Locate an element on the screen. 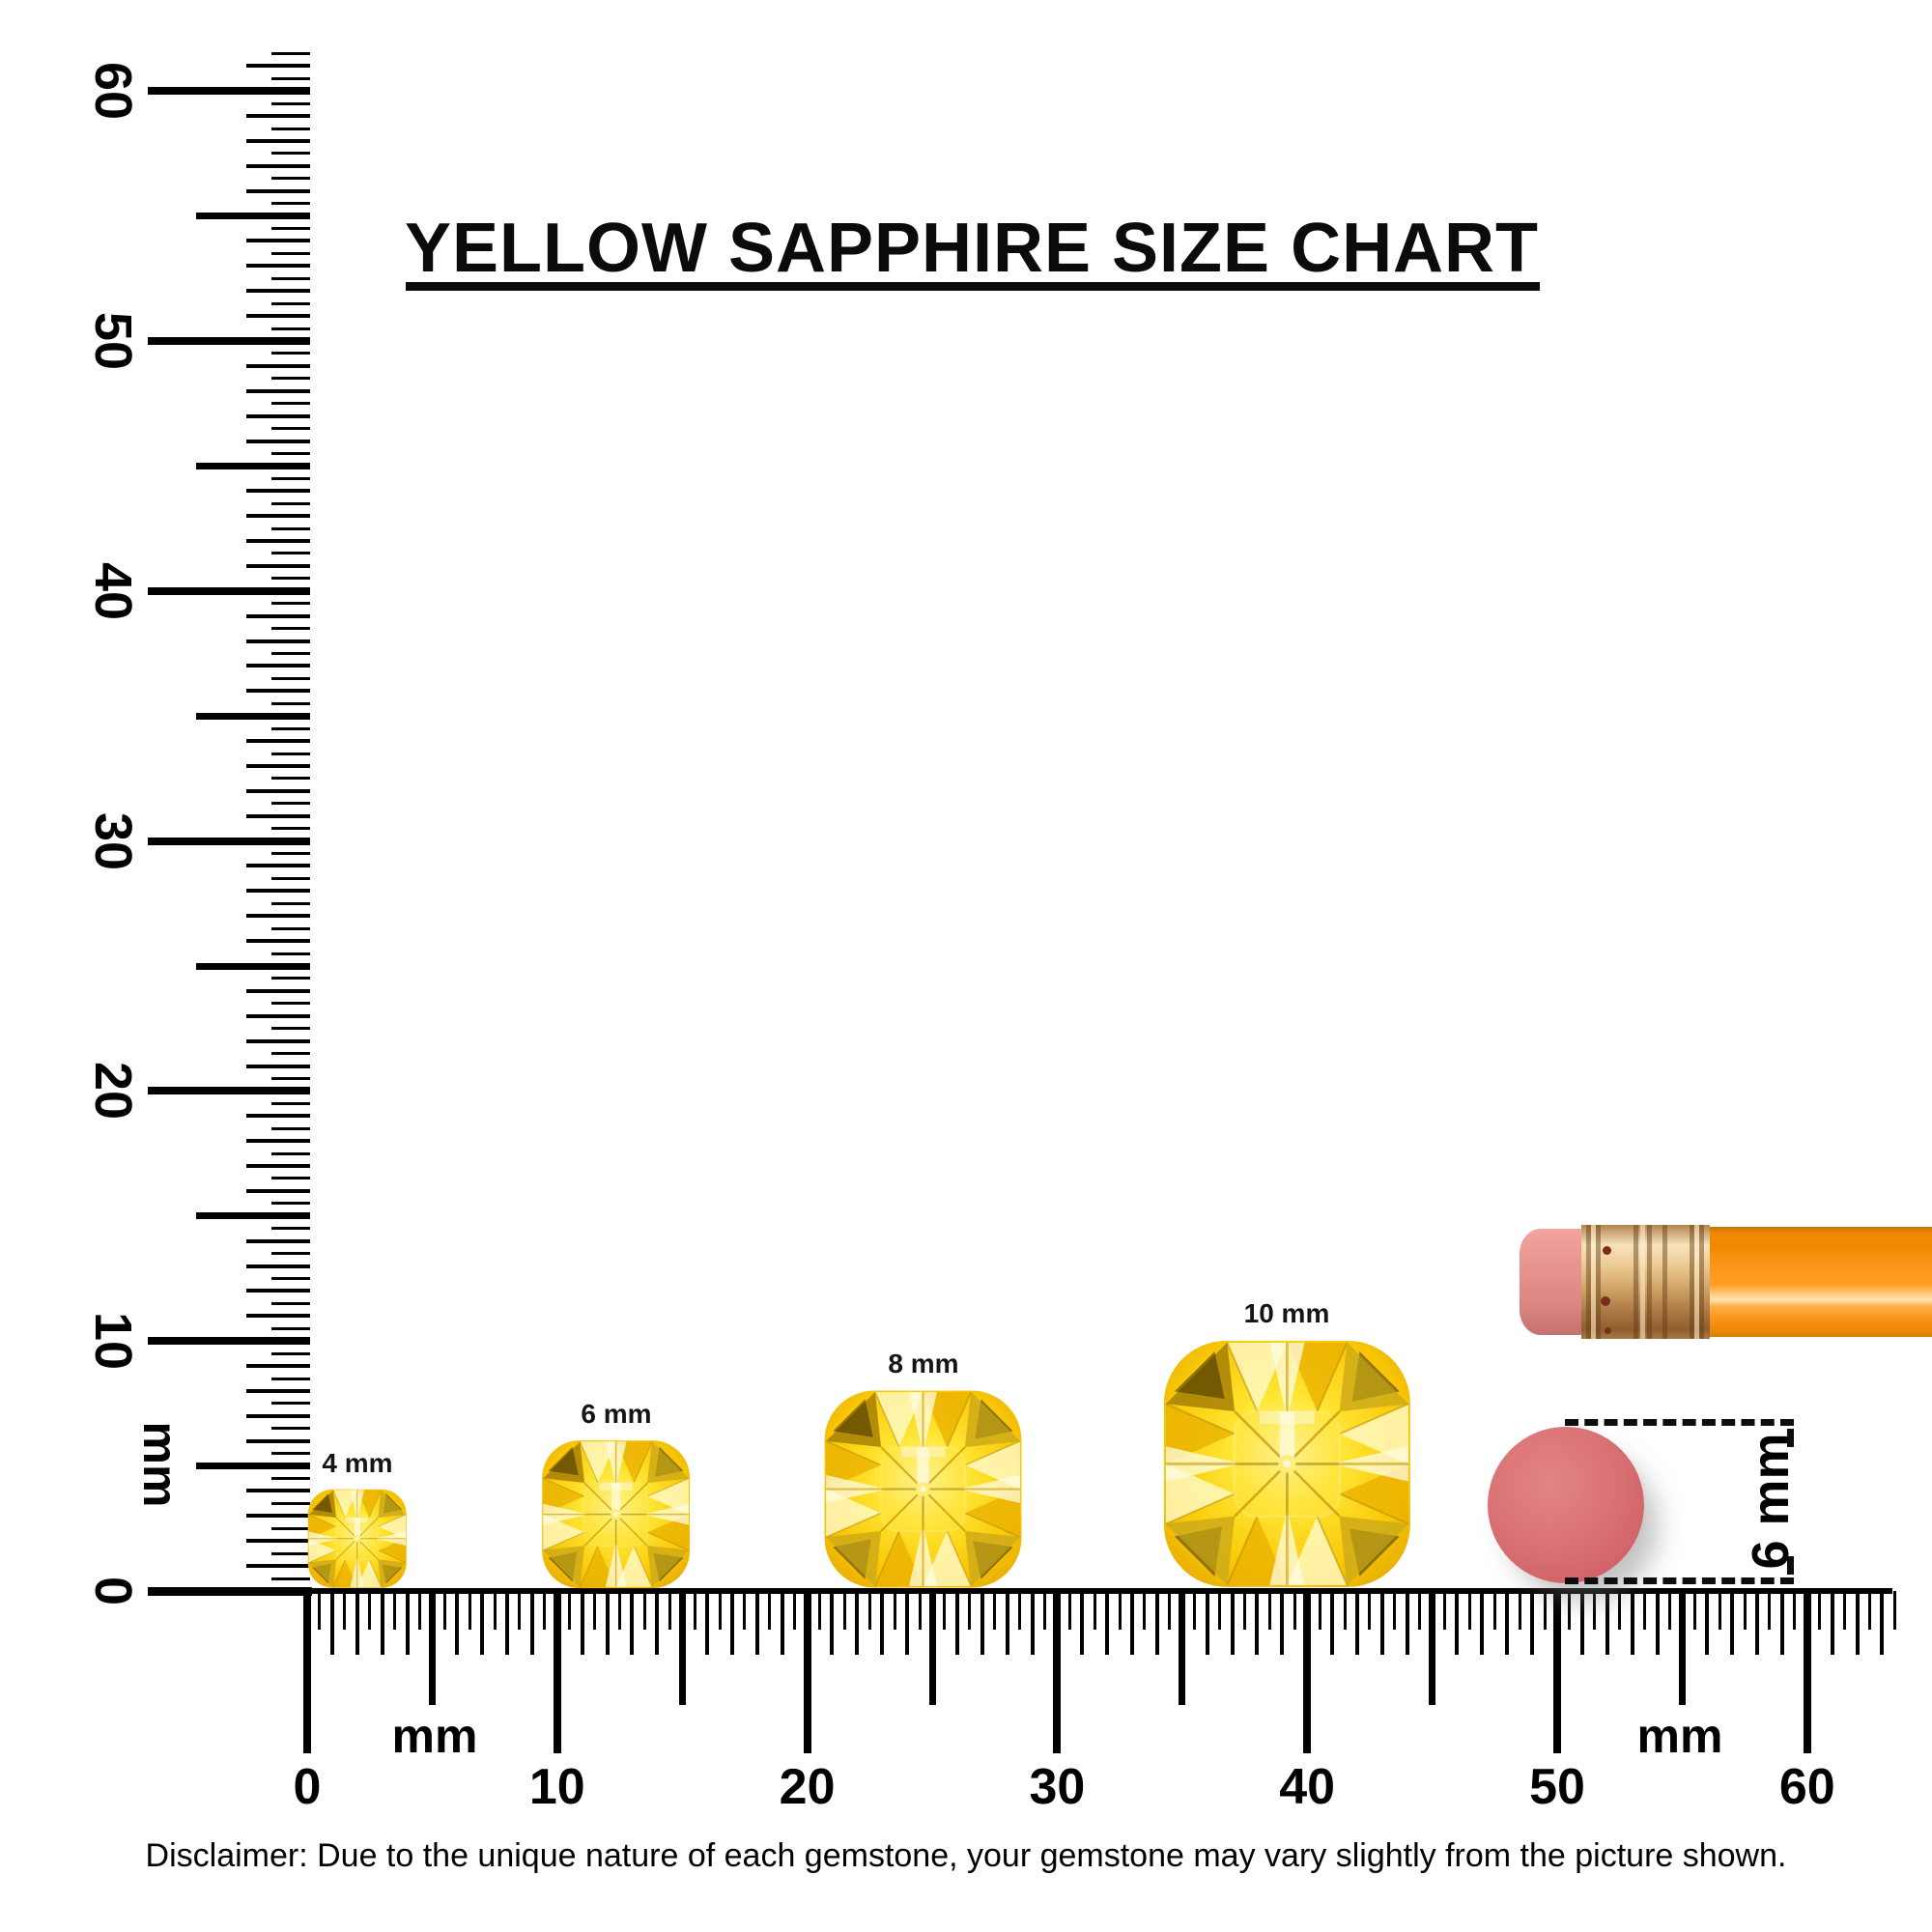 This screenshot has width=1932, height=1932. vruler-number: 60 is located at coordinates (113, 91).